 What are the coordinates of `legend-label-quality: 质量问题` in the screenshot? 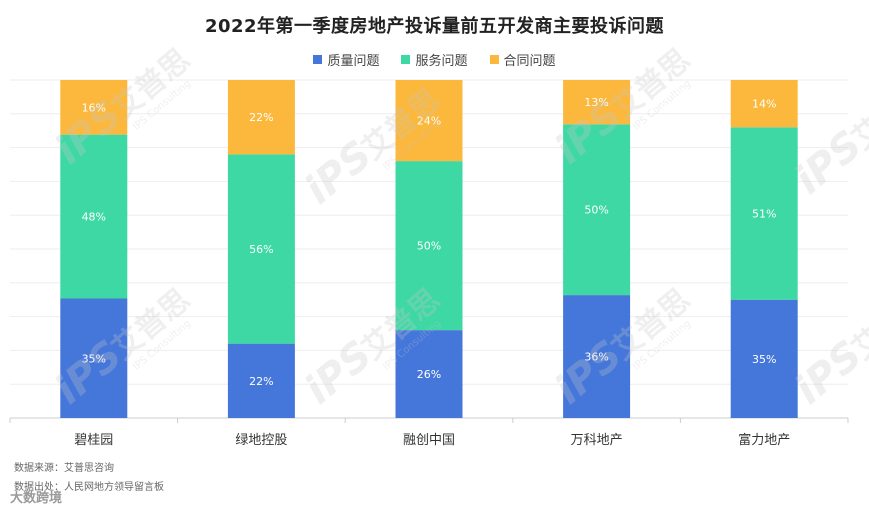 It's located at (353, 61).